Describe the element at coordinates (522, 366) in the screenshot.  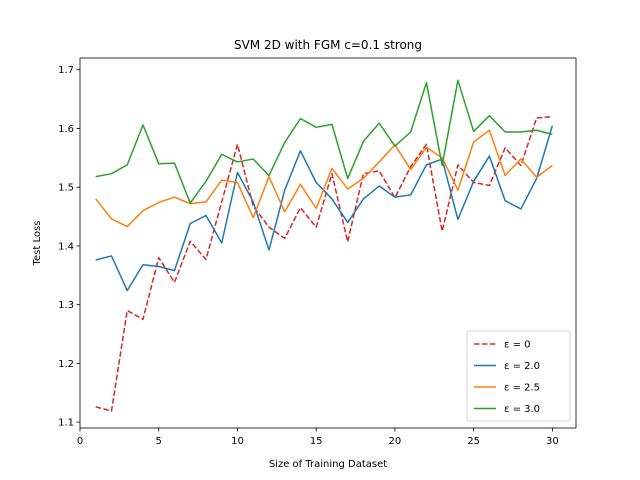
I see `legend-label-1: ε = 2.0` at that location.